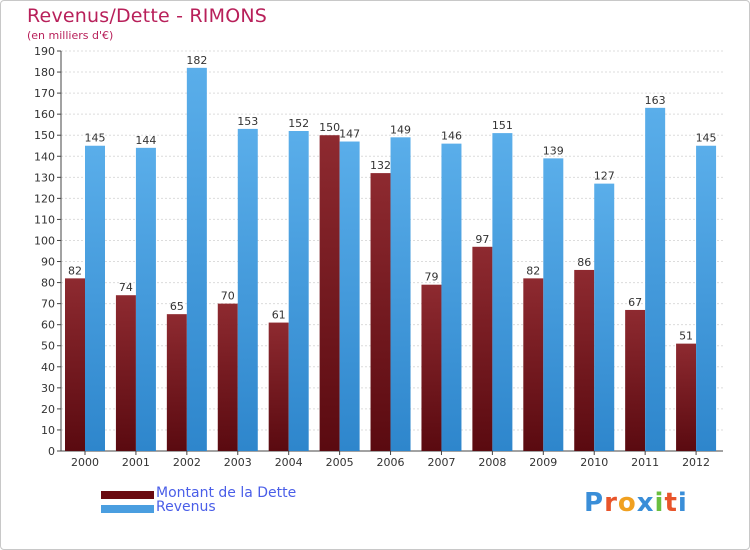  I want to click on y-tick-label: 100, so click(44, 240).